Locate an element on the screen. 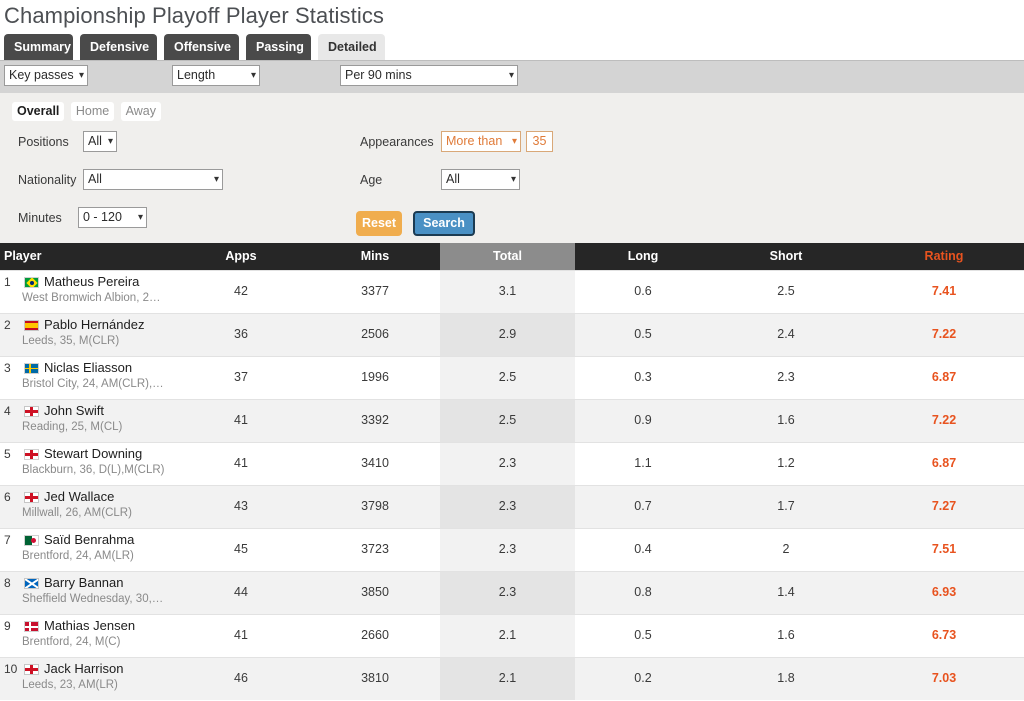 The width and height of the screenshot is (1024, 701). positions-value: All is located at coordinates (95, 141).